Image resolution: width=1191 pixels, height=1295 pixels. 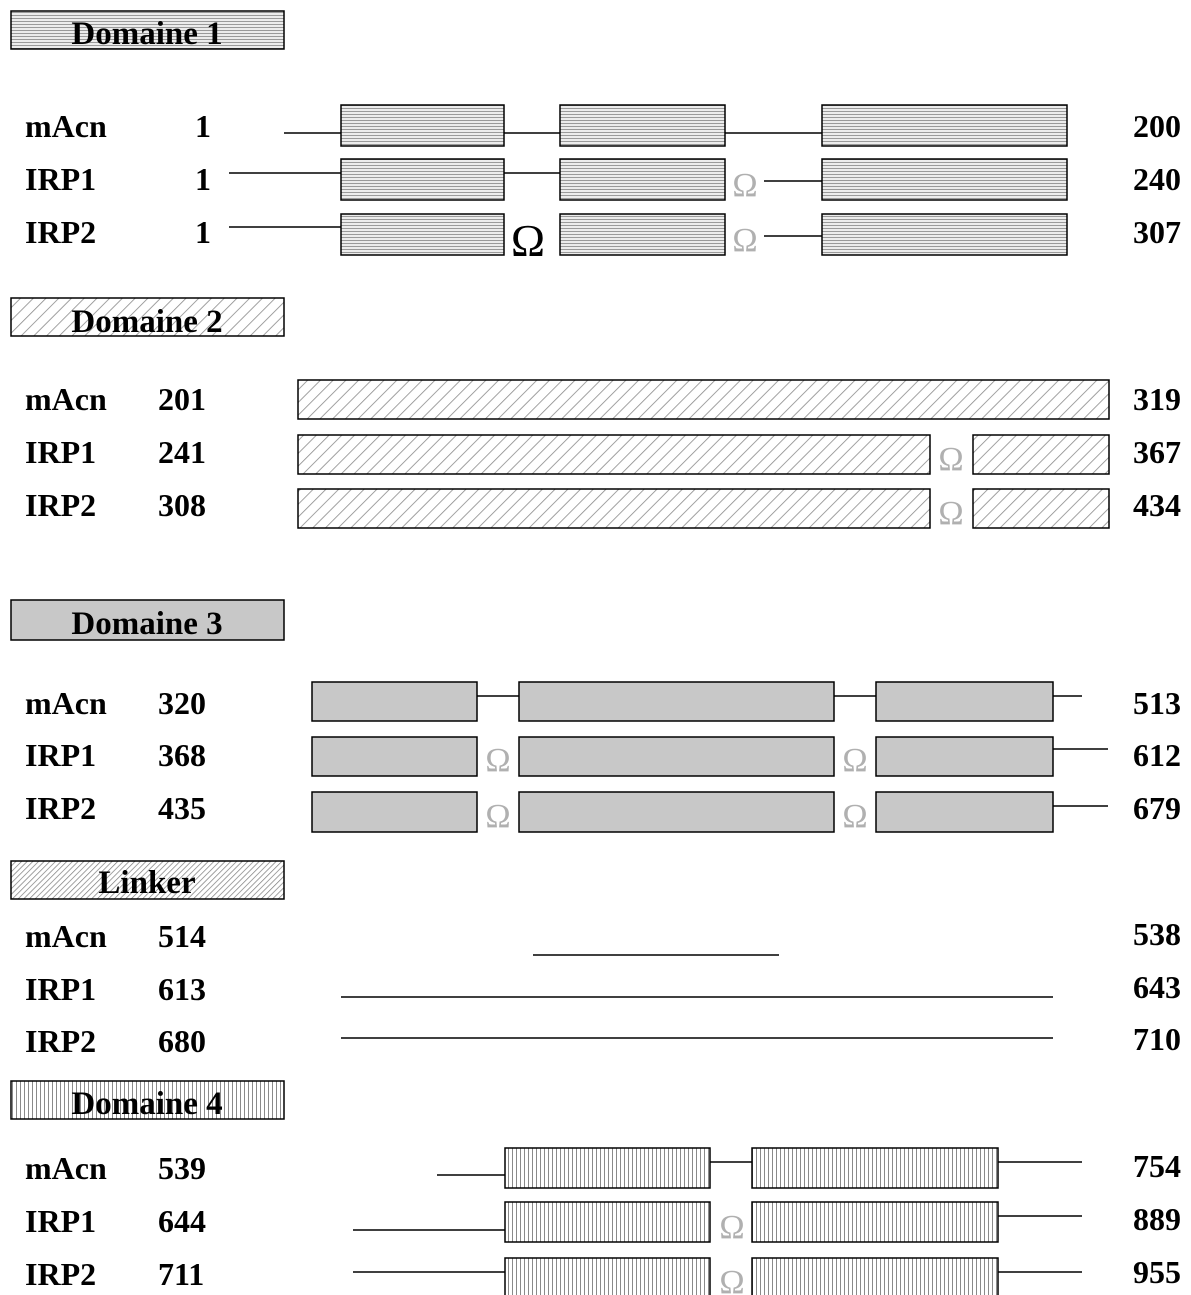 I want to click on section-header-title: Domaine 3, so click(x=146, y=624).